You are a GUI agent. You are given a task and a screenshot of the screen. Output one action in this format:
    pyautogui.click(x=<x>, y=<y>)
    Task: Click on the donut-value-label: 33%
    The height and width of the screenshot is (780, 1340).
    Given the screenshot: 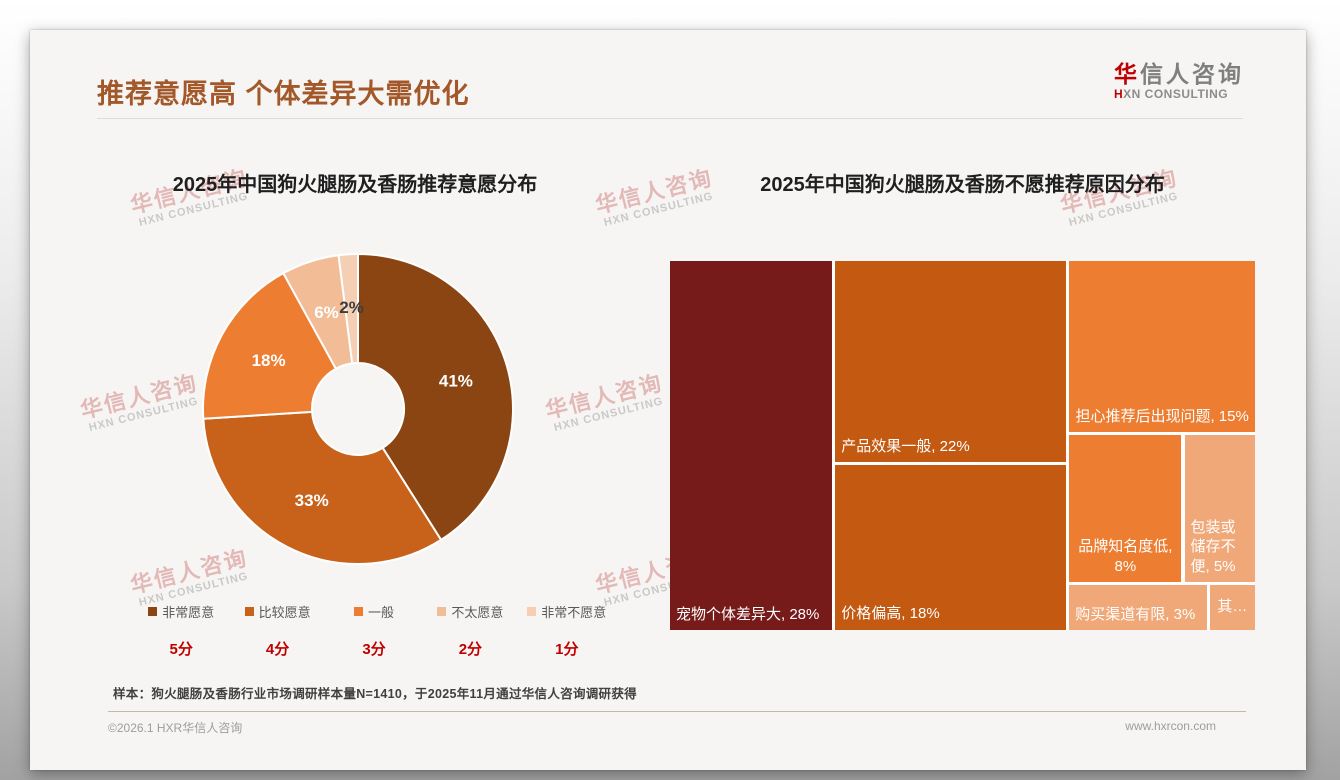 What is the action you would take?
    pyautogui.click(x=312, y=500)
    